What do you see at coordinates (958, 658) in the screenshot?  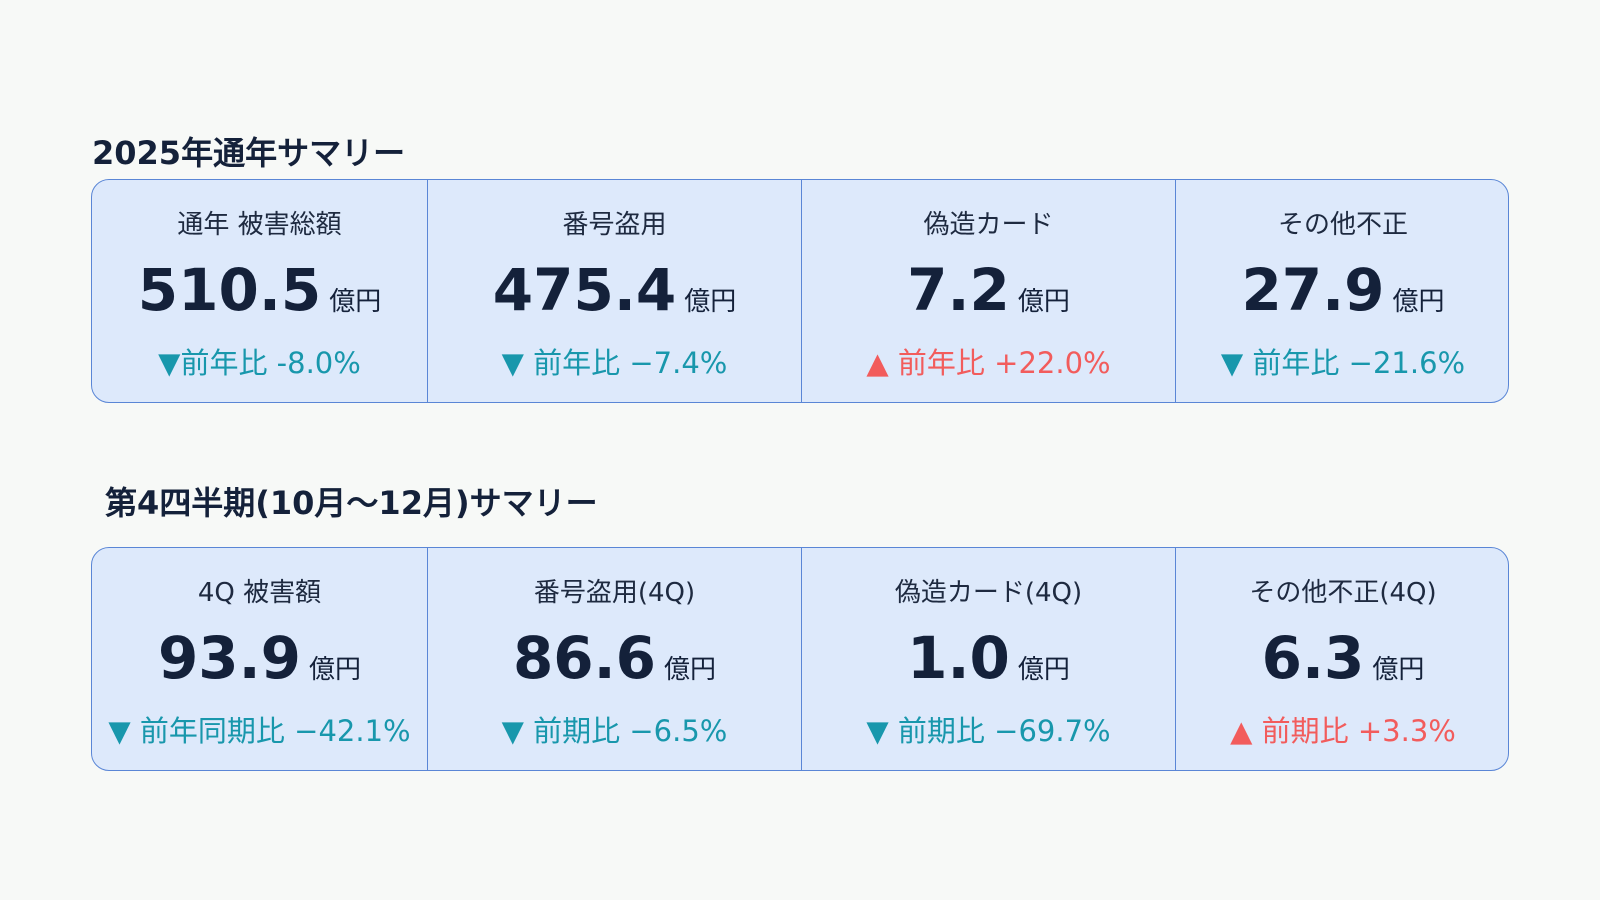 I see `card-value: 1.0` at bounding box center [958, 658].